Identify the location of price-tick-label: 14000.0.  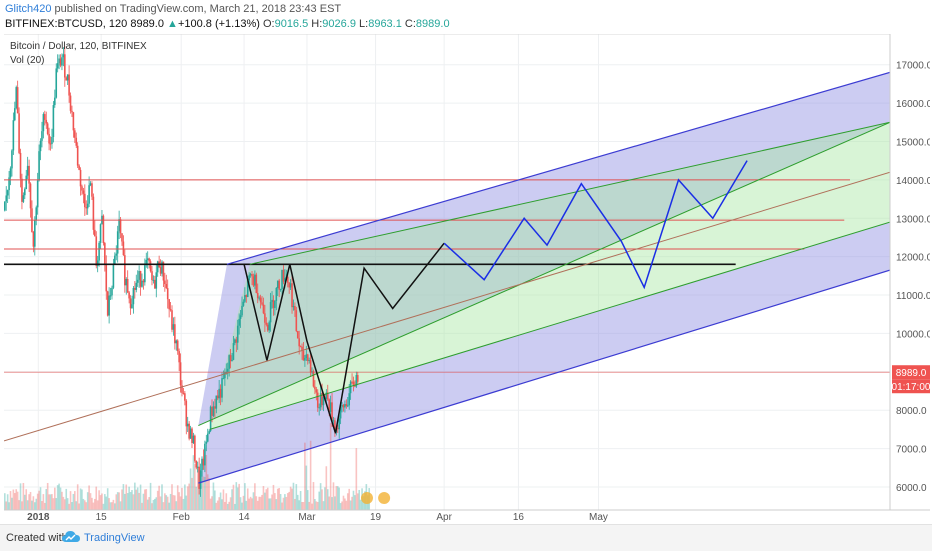
(913, 181).